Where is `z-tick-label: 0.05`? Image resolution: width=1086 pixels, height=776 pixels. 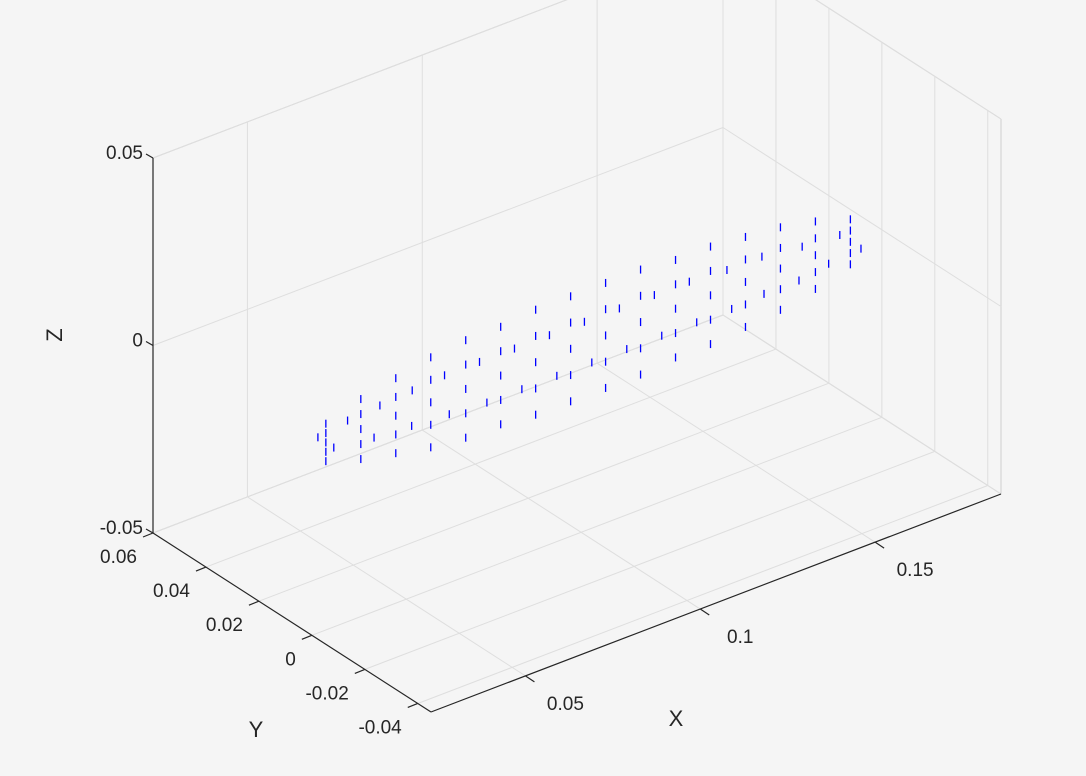 z-tick-label: 0.05 is located at coordinates (124, 153).